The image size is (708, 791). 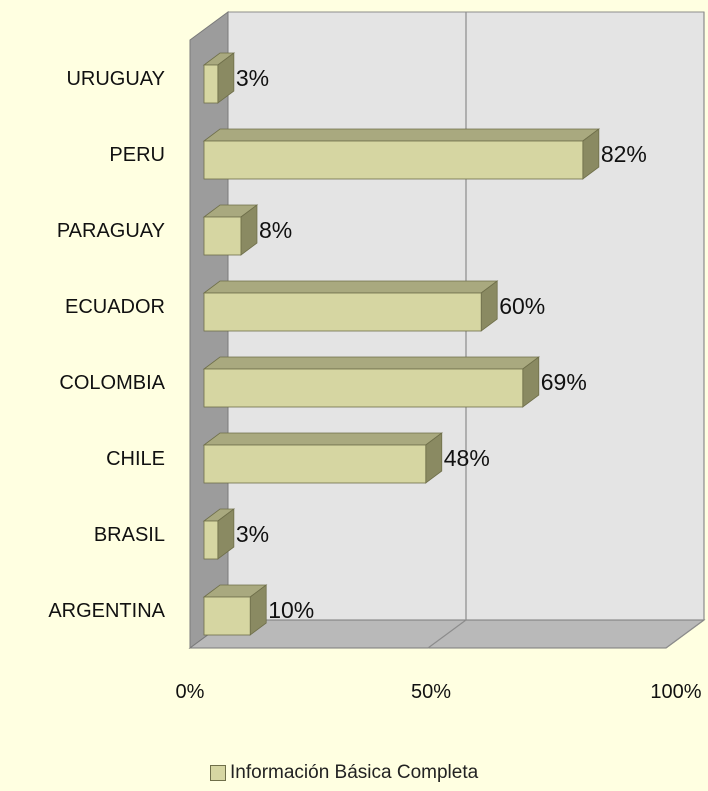 What do you see at coordinates (291, 610) in the screenshot?
I see `data-label: 10%` at bounding box center [291, 610].